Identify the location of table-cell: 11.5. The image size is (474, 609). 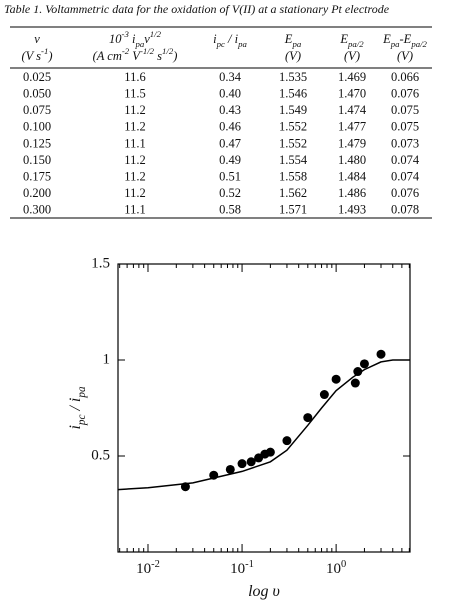
(134, 93).